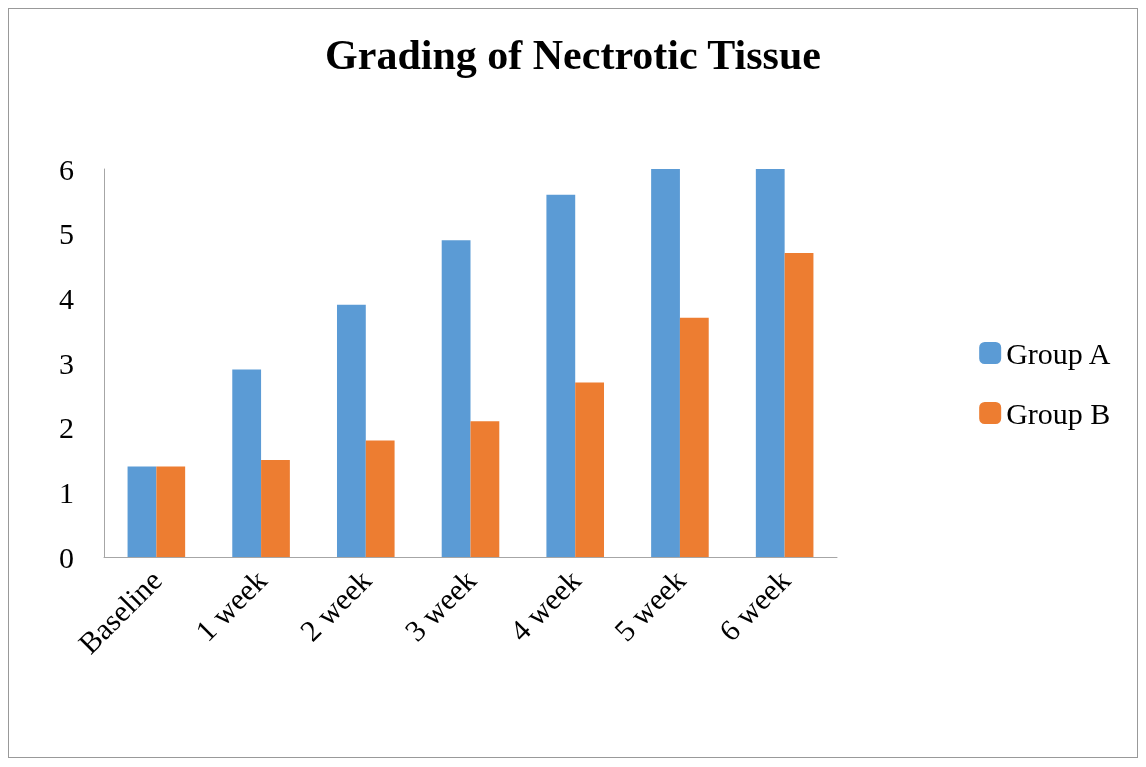 The width and height of the screenshot is (1146, 767). What do you see at coordinates (544, 605) in the screenshot?
I see `x-tick-label: 4 week` at bounding box center [544, 605].